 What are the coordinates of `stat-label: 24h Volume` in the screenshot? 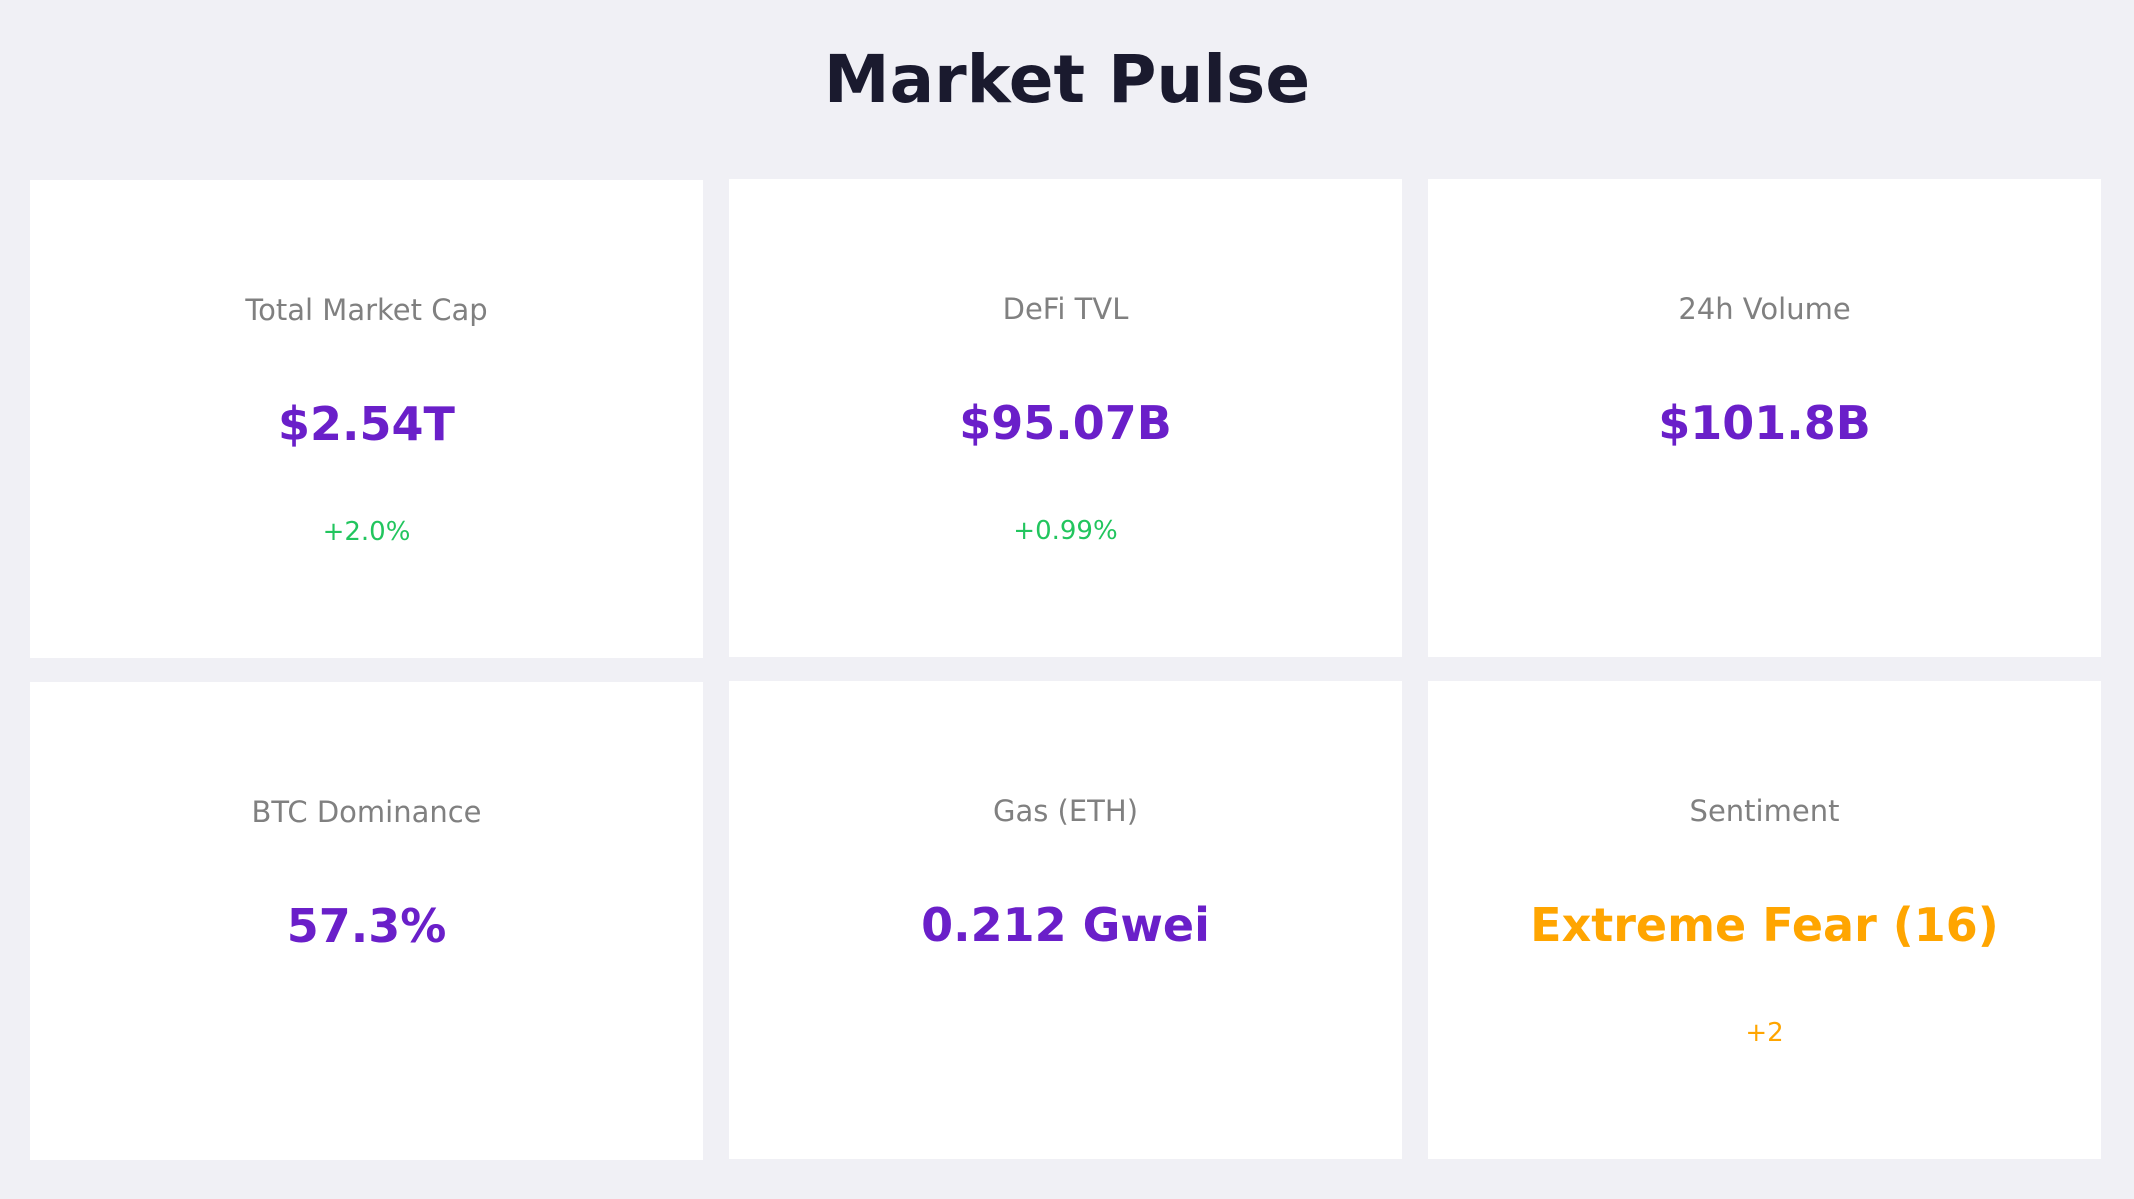 It's located at (1764, 309).